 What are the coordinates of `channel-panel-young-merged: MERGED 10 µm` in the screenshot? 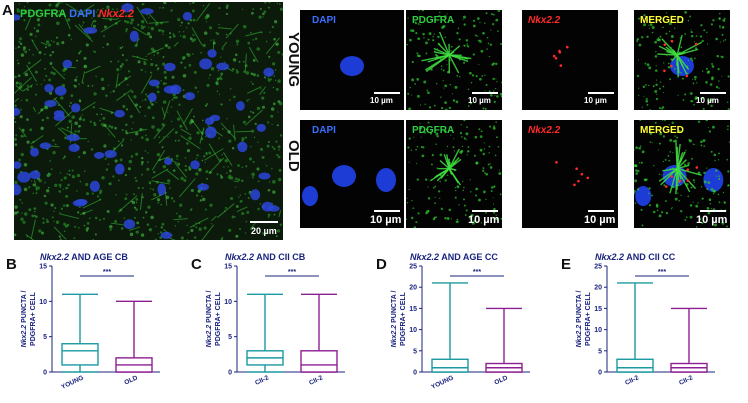 It's located at (682, 60).